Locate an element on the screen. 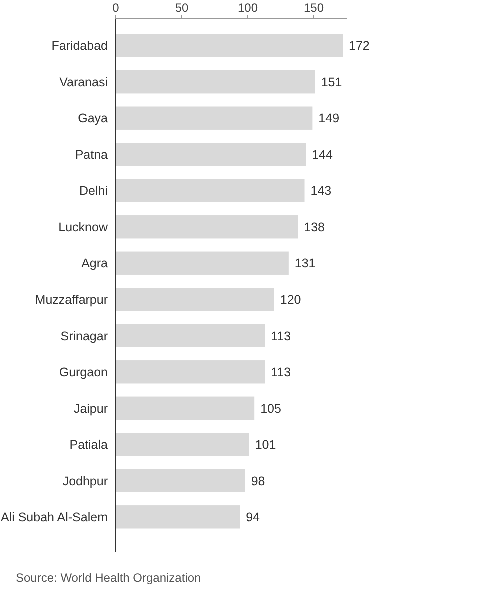 This screenshot has width=504, height=590. x-tick-label: 0 is located at coordinates (116, 8).